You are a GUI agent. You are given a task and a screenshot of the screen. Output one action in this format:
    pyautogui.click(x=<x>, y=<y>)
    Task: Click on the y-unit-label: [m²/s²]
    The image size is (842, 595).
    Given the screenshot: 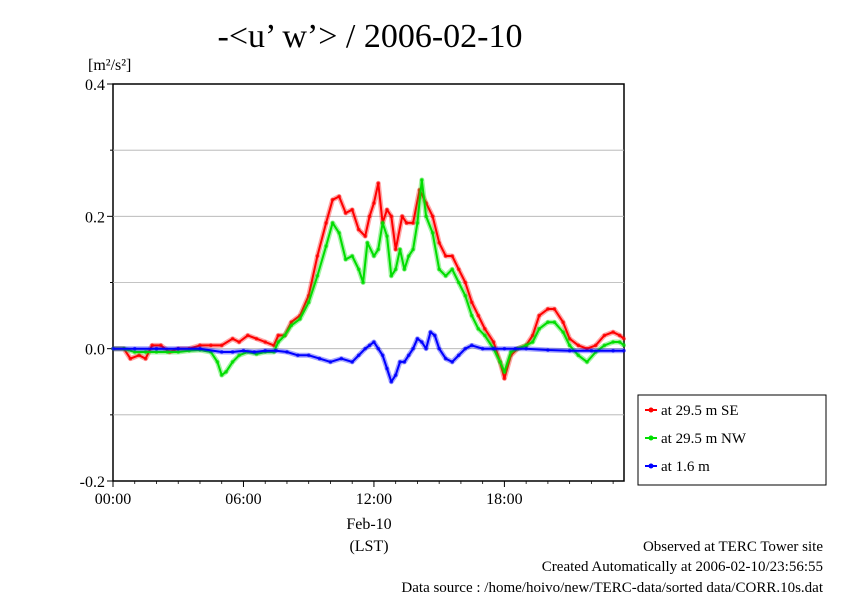 What is the action you would take?
    pyautogui.click(x=109, y=65)
    